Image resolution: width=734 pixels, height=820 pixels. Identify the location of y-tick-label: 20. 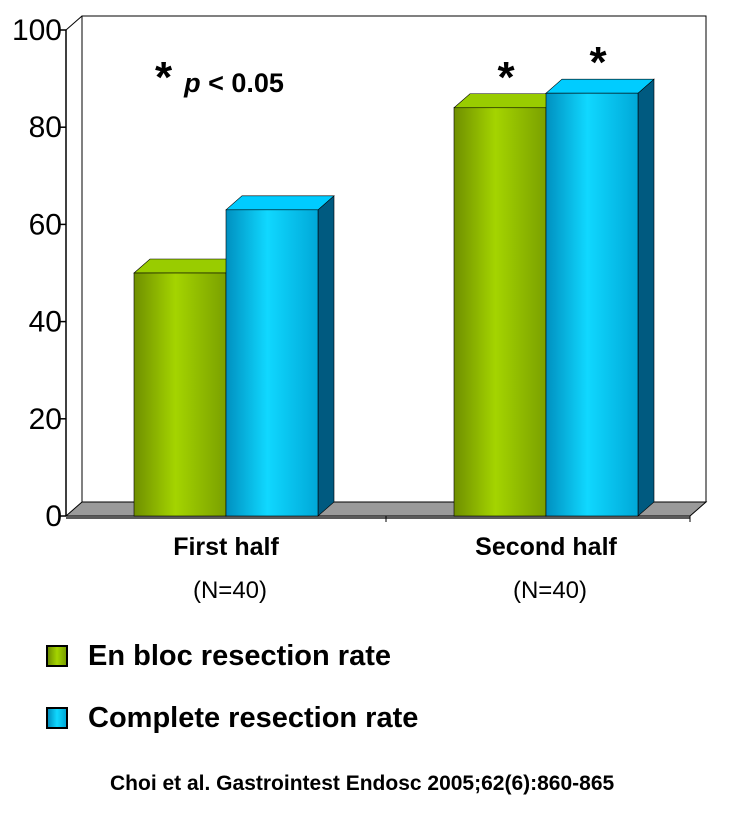
(45, 419).